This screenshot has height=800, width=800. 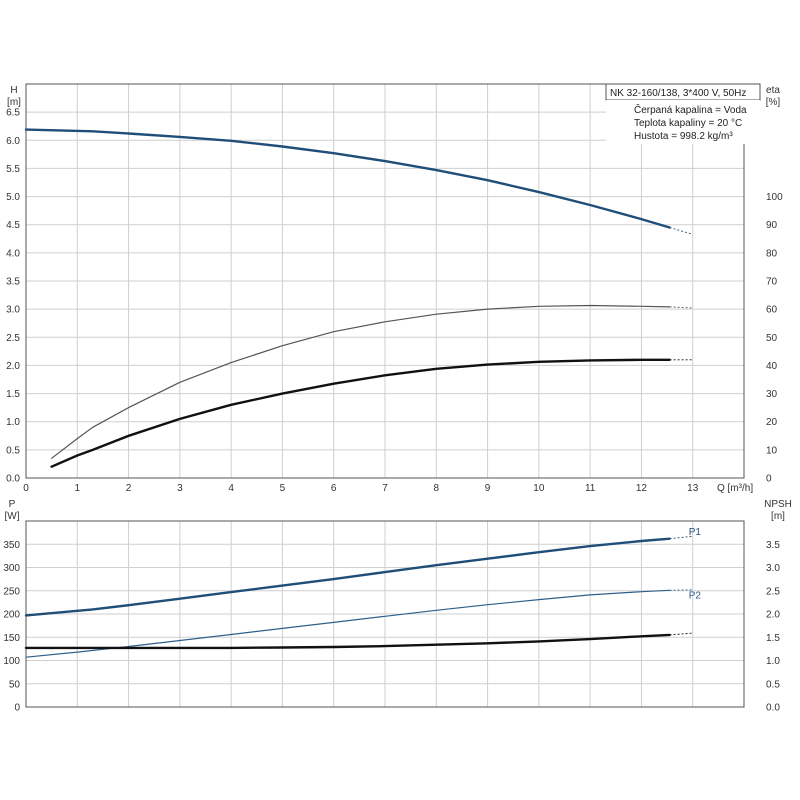 I want to click on y-right-tick-label: 30, so click(x=772, y=394).